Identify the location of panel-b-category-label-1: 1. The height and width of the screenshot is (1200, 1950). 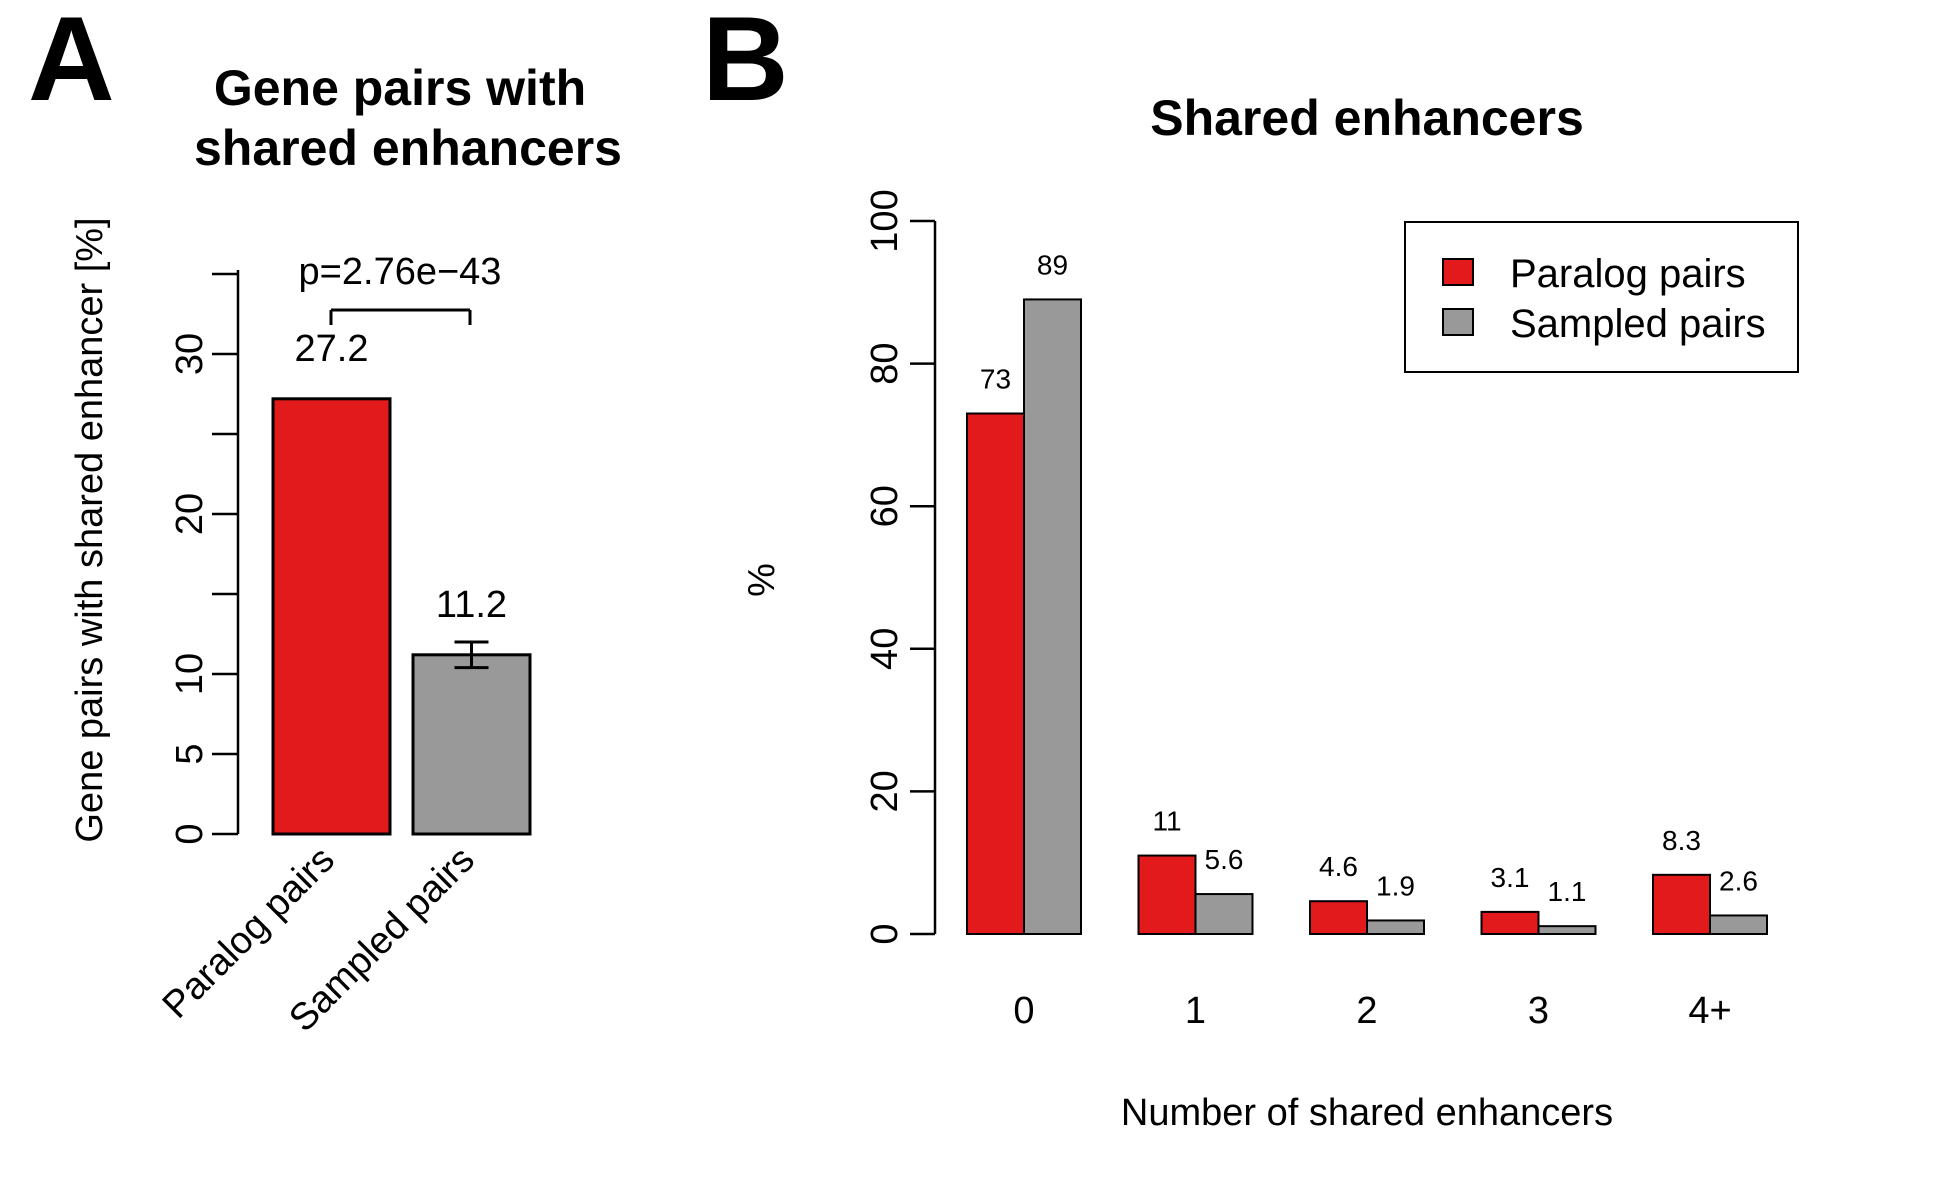
(1195, 1011).